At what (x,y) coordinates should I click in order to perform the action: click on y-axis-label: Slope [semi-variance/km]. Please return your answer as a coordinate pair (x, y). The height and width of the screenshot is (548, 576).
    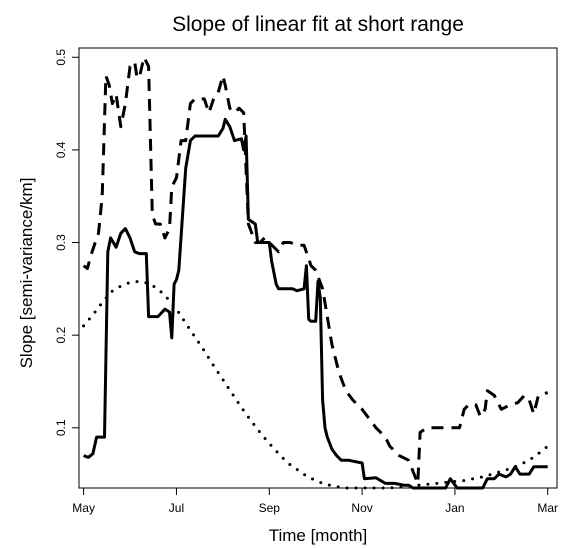
    Looking at the image, I should click on (26, 273).